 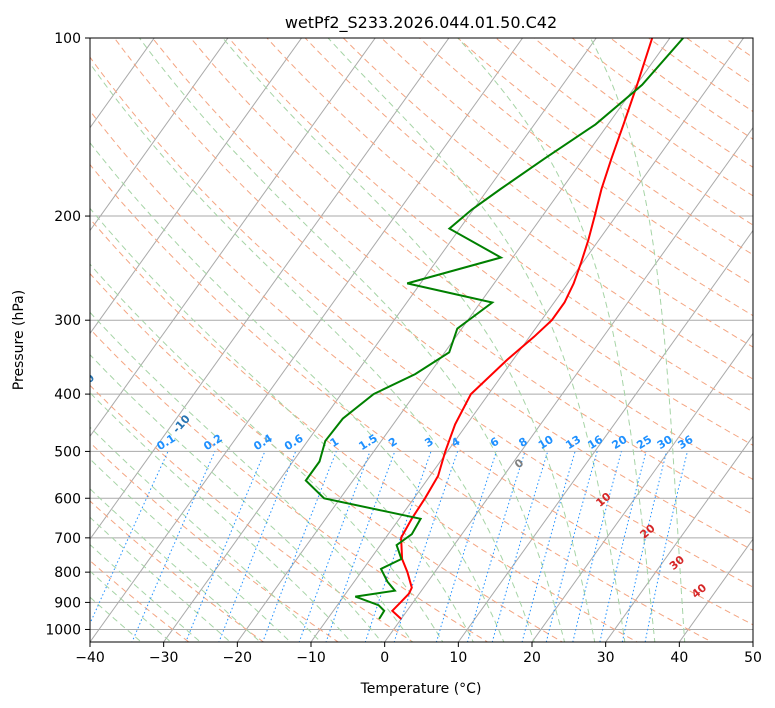 What do you see at coordinates (67, 217) in the screenshot?
I see `y-tick-label: 200` at bounding box center [67, 217].